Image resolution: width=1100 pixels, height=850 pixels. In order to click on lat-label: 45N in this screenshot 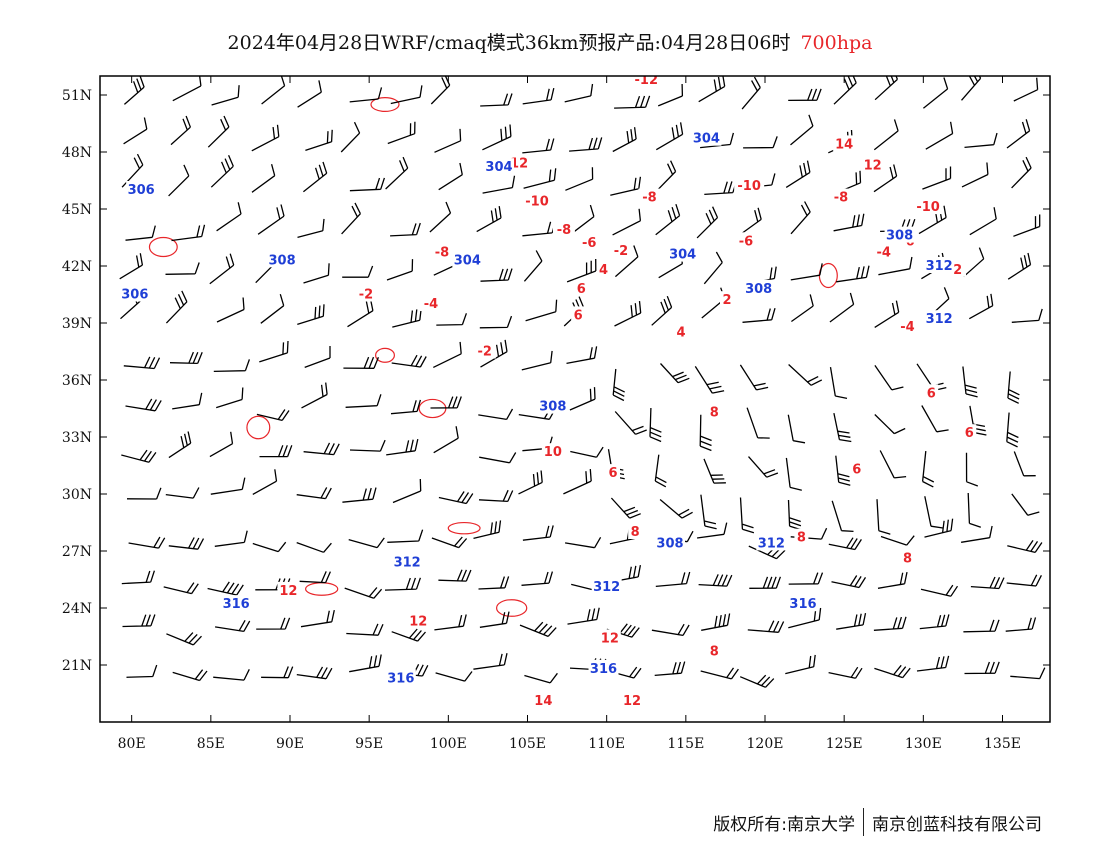, I will do `click(77, 210)`.